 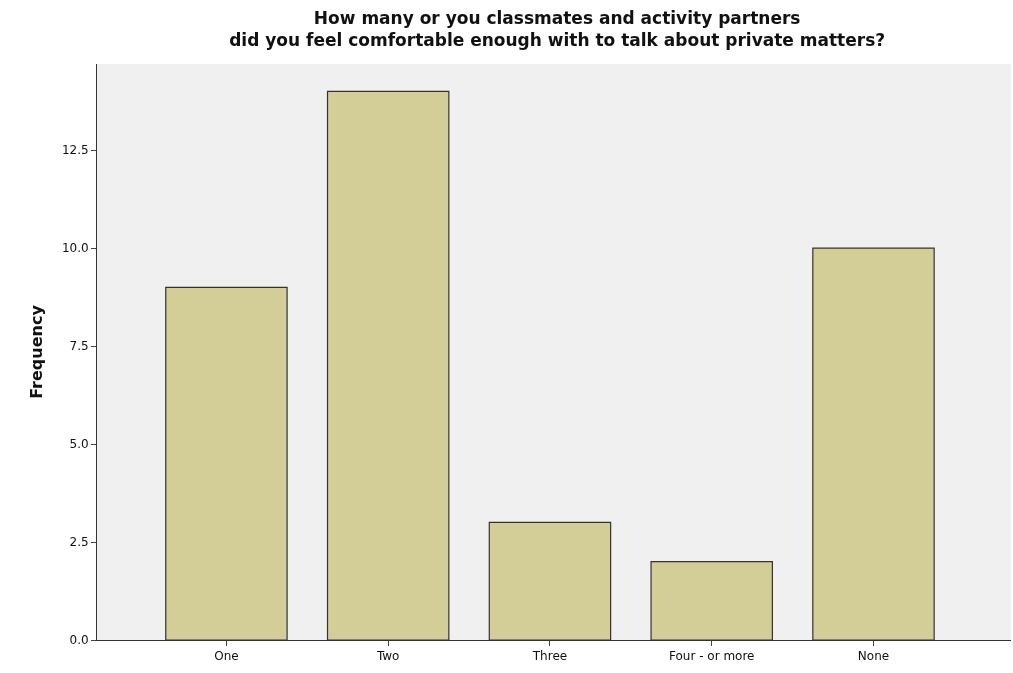 What do you see at coordinates (549, 656) in the screenshot?
I see `x-tick-label: Three` at bounding box center [549, 656].